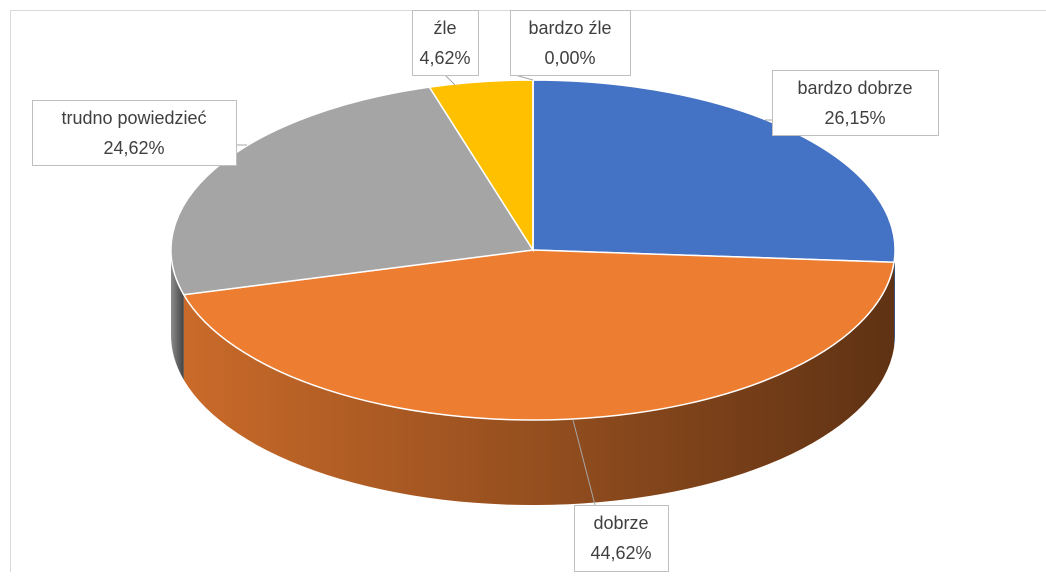 The image size is (1046, 577). What do you see at coordinates (620, 553) in the screenshot?
I see `value-label: 44,62%` at bounding box center [620, 553].